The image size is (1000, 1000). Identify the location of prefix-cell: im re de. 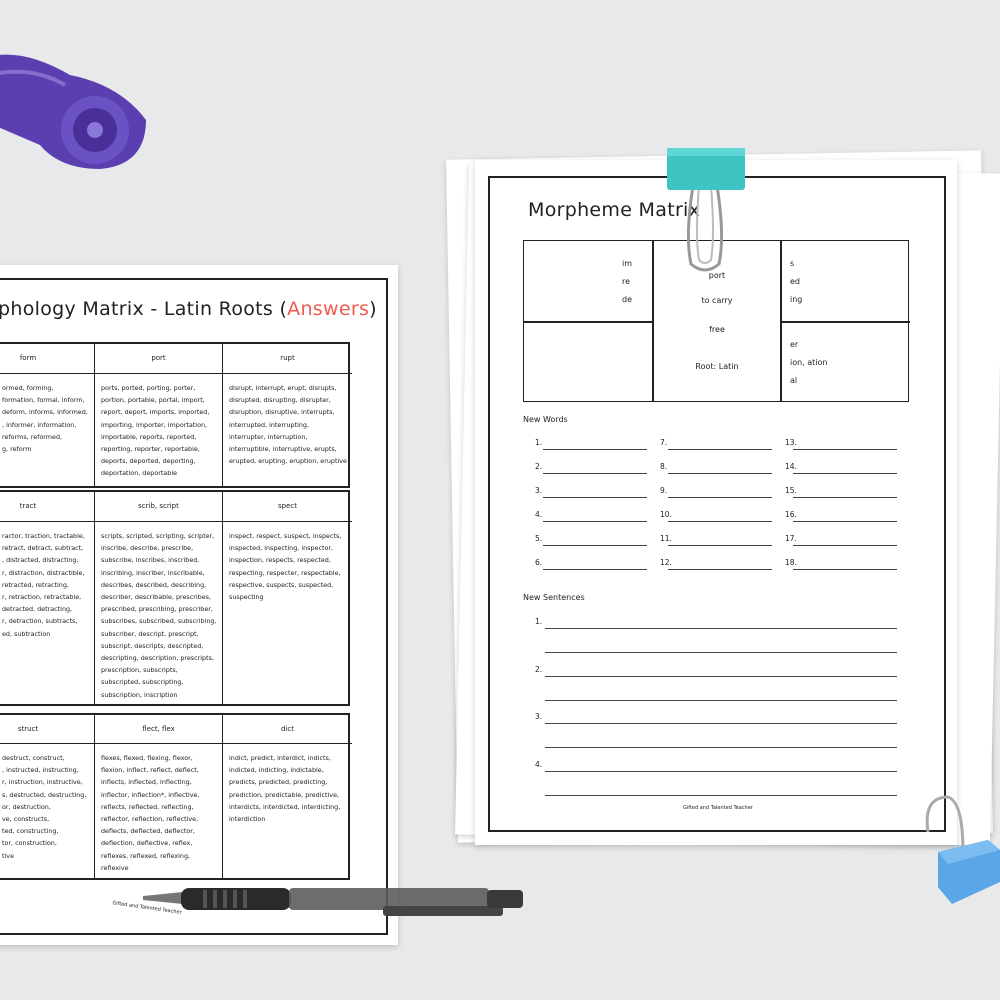
(627, 281).